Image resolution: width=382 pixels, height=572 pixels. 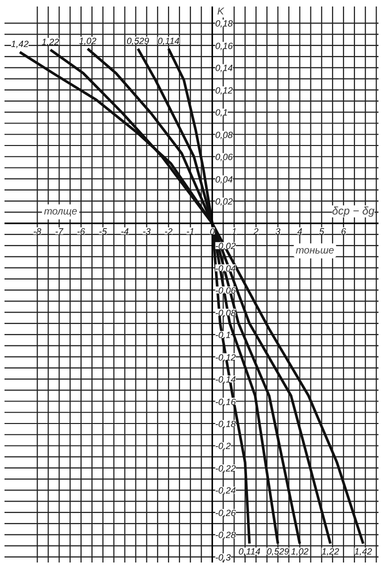 What do you see at coordinates (225, 491) in the screenshot?
I see `y-tick-label: -0,24` at bounding box center [225, 491].